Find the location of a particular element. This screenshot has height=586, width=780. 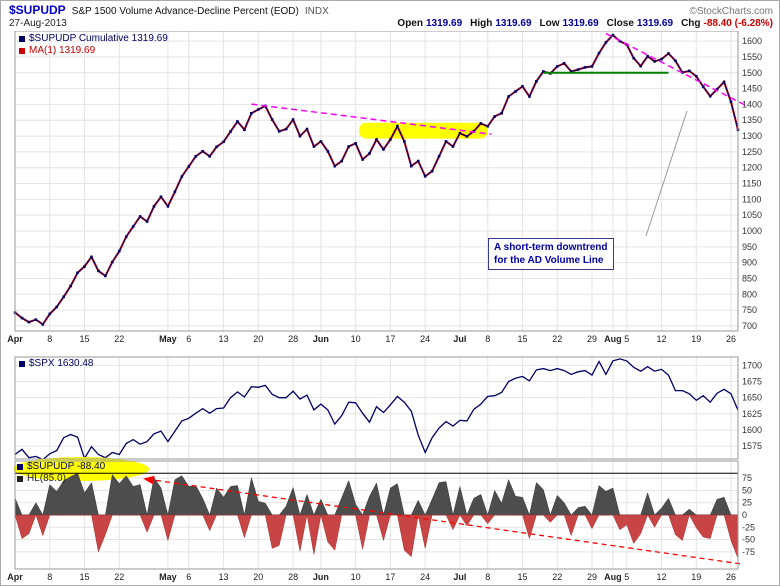

svg-text: 1625 is located at coordinates (752, 414).